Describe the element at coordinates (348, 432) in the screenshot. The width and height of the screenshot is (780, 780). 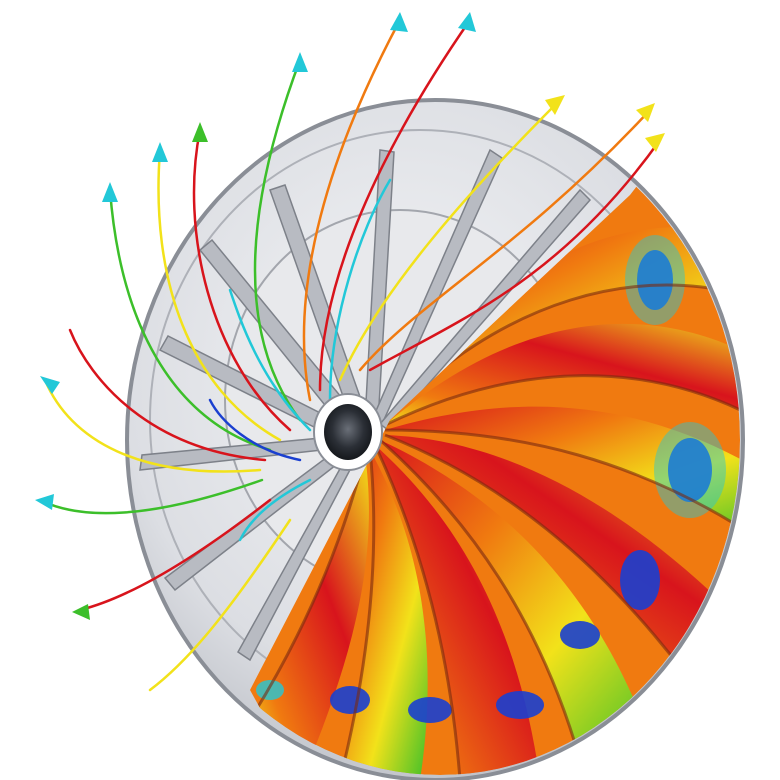
I see `hub` at that location.